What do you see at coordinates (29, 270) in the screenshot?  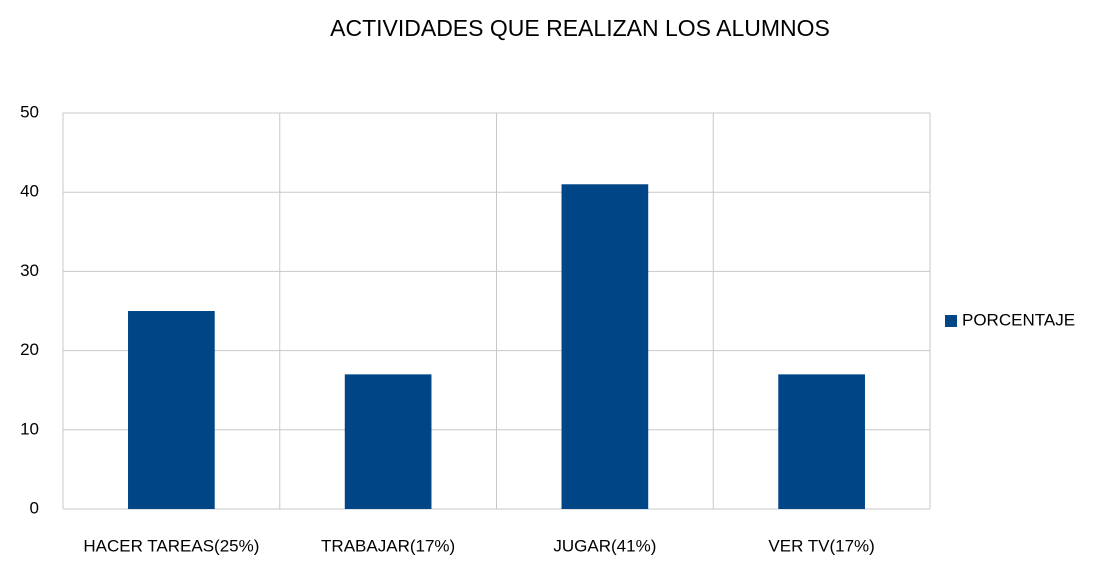 I see `y-tick-label: 30` at bounding box center [29, 270].